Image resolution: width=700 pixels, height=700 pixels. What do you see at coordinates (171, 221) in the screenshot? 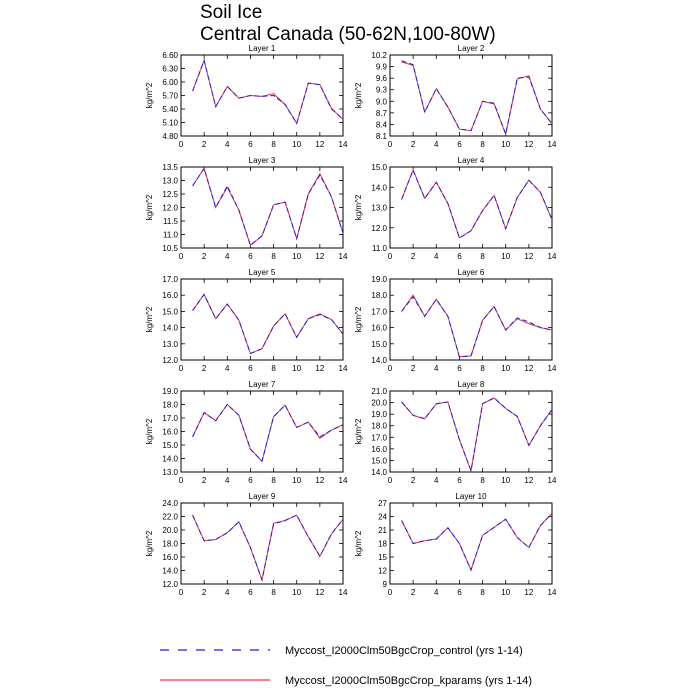
I see `y-tick-label: 11.5` at bounding box center [171, 221].